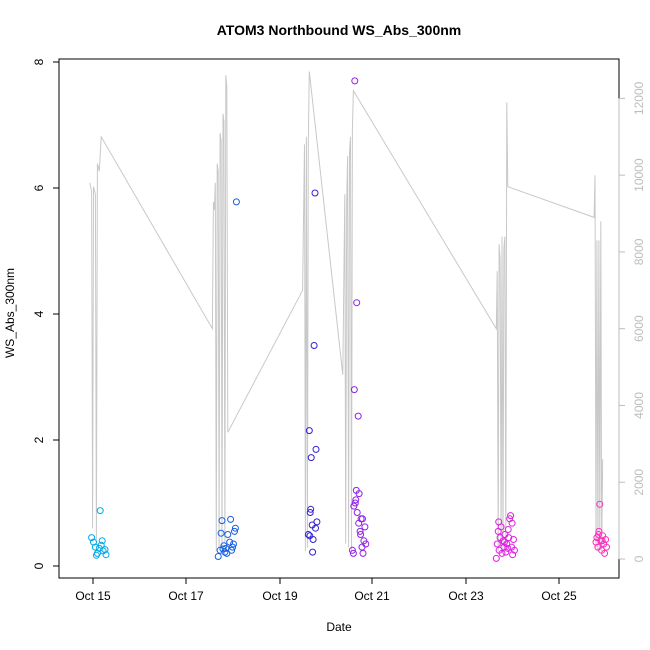 This screenshot has height=650, width=650. I want to click on x-axis: Oct 15 Oct 17 Oct 19 Oct 21 Oct 23 Oct 25, so click(326, 590).